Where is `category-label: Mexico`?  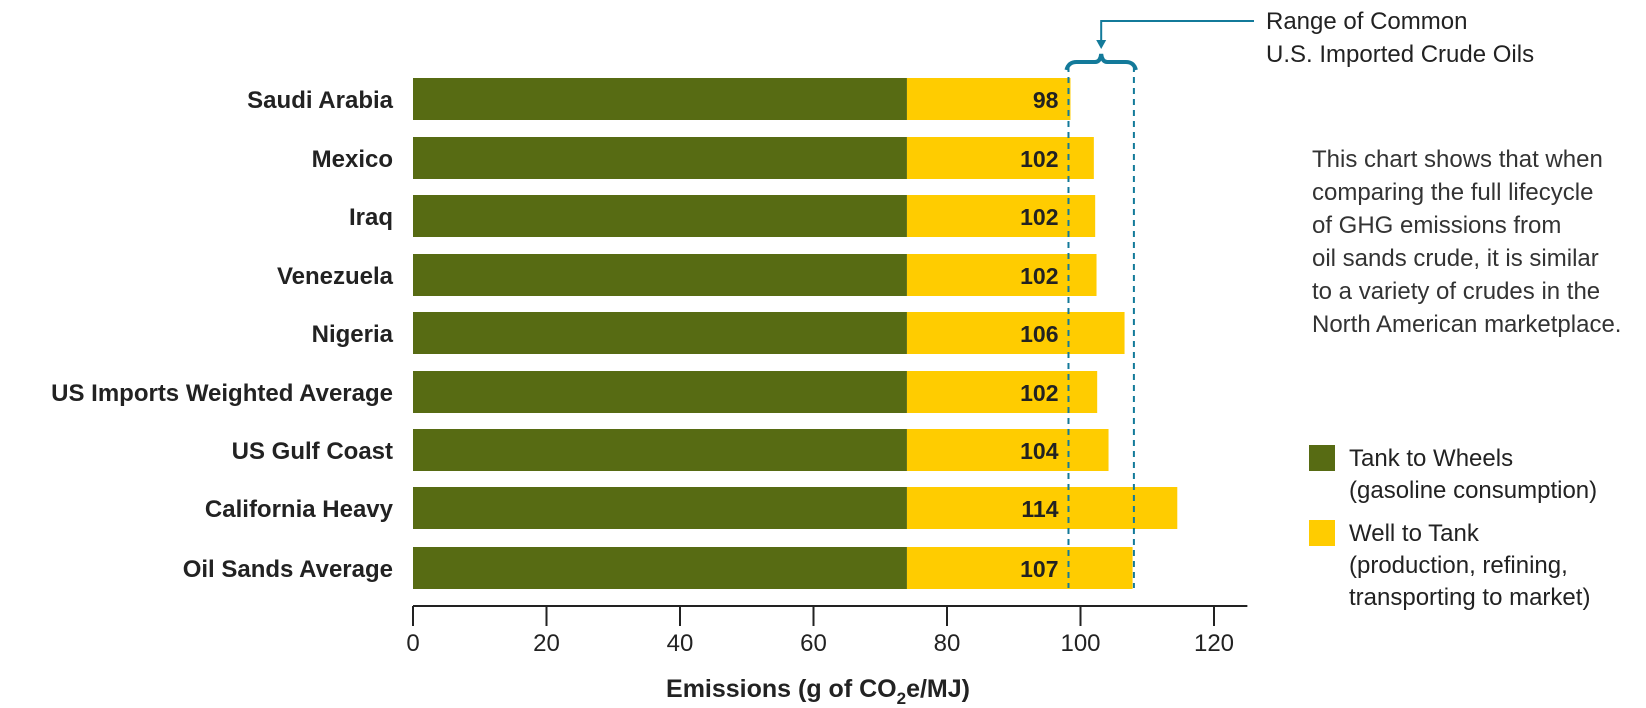
category-label: Mexico is located at coordinates (352, 159).